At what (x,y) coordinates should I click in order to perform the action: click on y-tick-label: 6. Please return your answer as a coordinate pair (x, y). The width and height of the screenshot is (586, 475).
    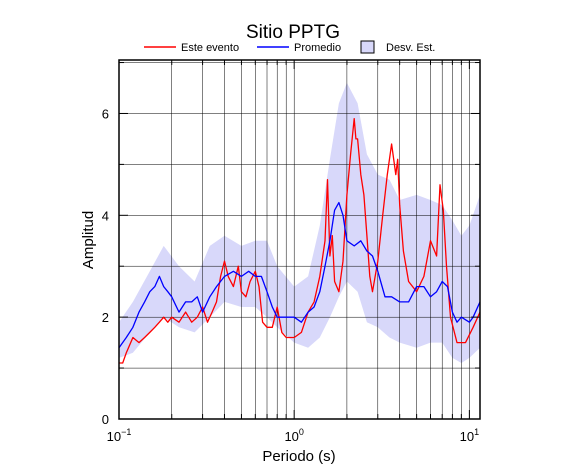
    Looking at the image, I should click on (105, 113).